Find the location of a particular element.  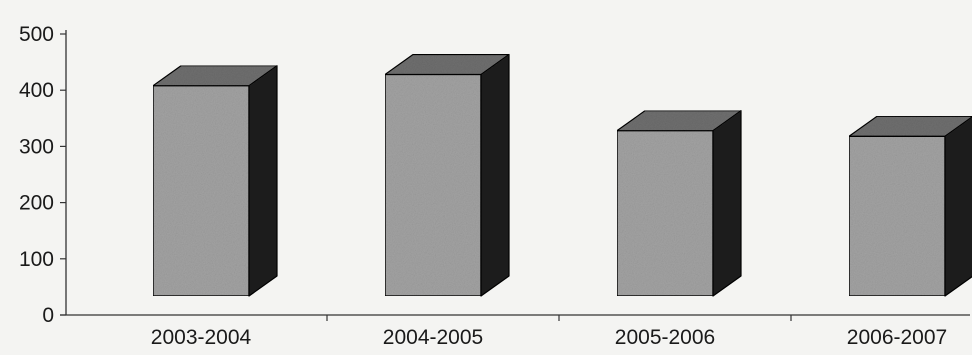

y-tick-label: 500 is located at coordinates (36, 34).